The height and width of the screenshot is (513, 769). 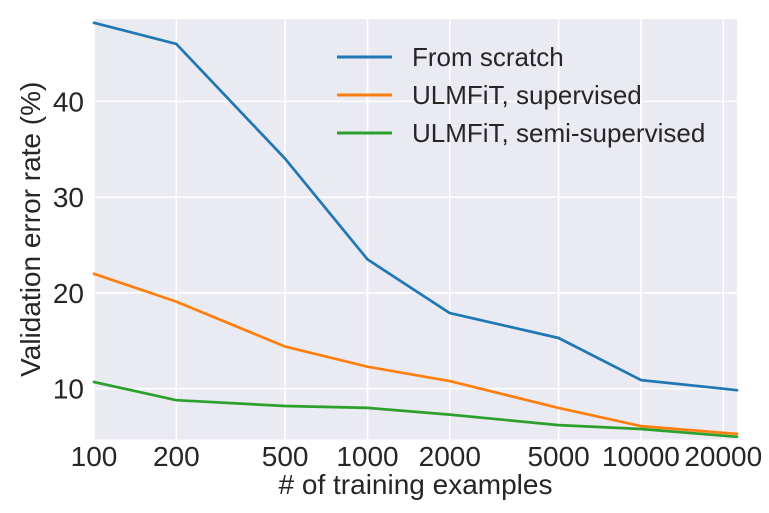 What do you see at coordinates (488, 57) in the screenshot?
I see `legend-label: From scratch` at bounding box center [488, 57].